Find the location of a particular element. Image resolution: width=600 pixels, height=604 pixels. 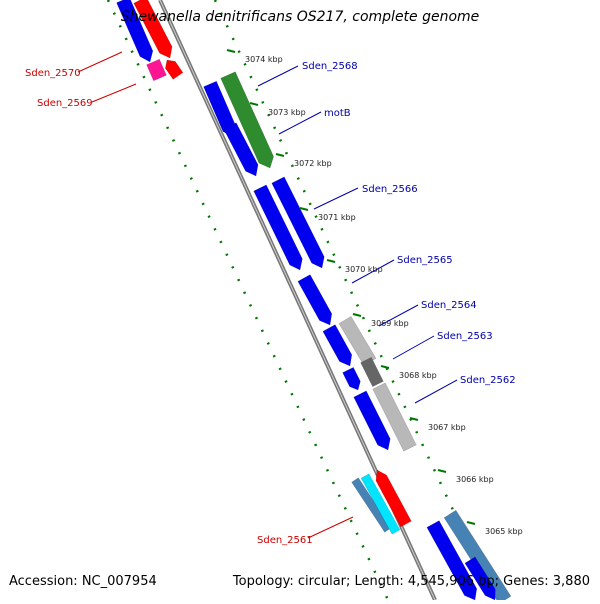

gene-label: Sden_2565 is located at coordinates (425, 260).